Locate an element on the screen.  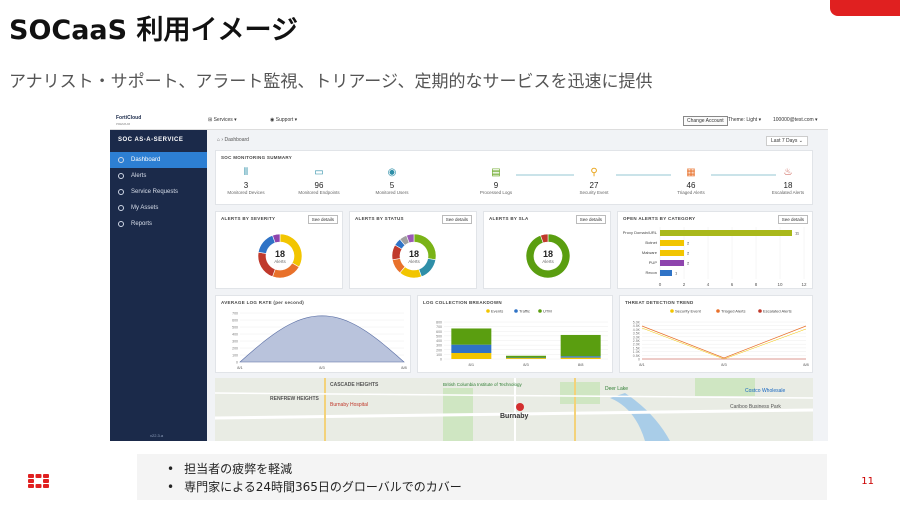
map-label: Deer Lake is located at coordinates (616, 389).